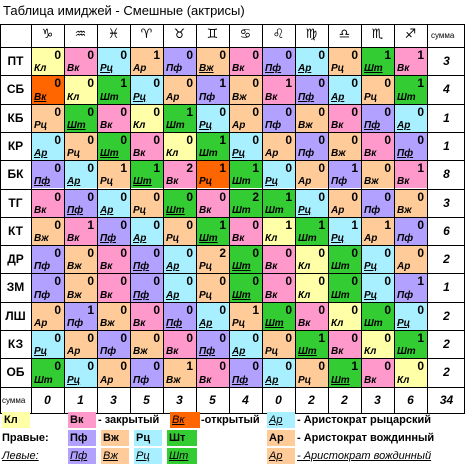 The width and height of the screenshot is (465, 466). Describe the element at coordinates (230, 420) in the screenshot. I see `legend-open-label: -открытый` at that location.